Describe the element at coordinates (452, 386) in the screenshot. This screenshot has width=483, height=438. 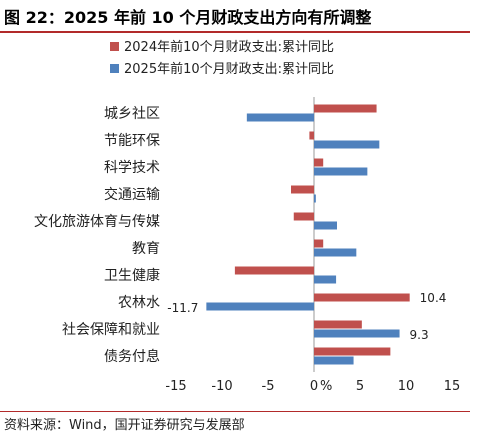
I see `x-tick-label: 15` at that location.